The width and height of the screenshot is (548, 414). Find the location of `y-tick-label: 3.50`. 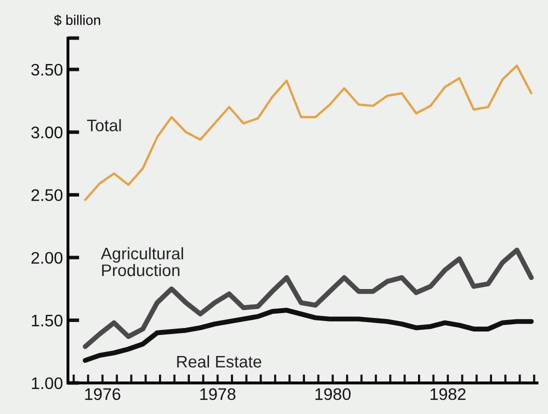

y-tick-label: 3.50 is located at coordinates (46, 70).